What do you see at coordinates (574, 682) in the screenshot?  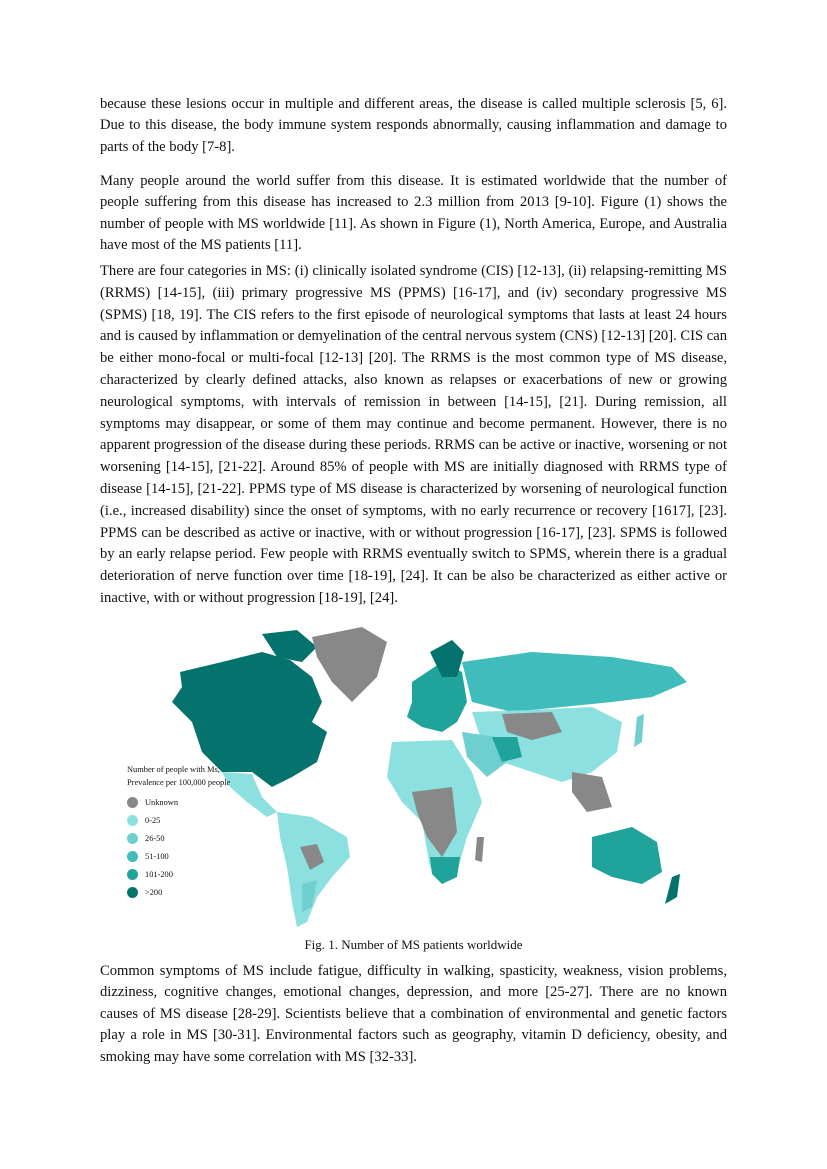 I see `map-russia` at bounding box center [574, 682].